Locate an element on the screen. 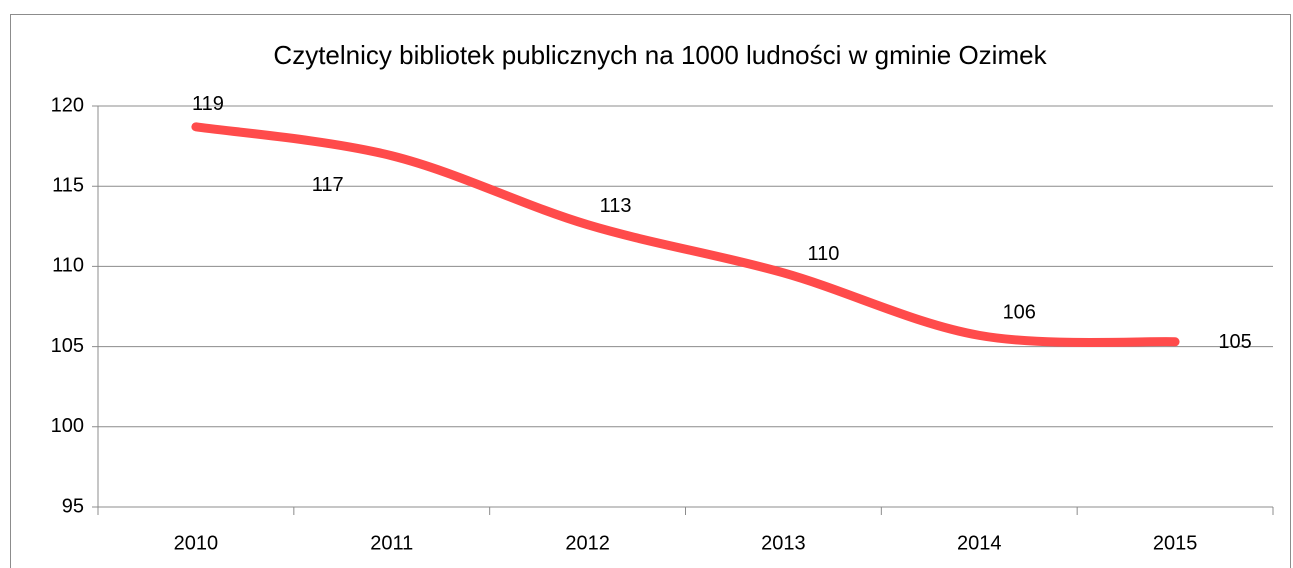 Image resolution: width=1293 pixels, height=568 pixels. data-label: 113 is located at coordinates (616, 206).